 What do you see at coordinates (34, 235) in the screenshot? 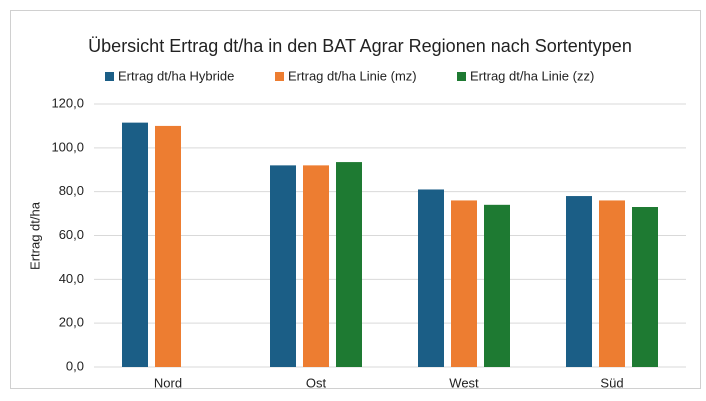
I see `y-axis-label: Ertrag dt/ha` at bounding box center [34, 235].